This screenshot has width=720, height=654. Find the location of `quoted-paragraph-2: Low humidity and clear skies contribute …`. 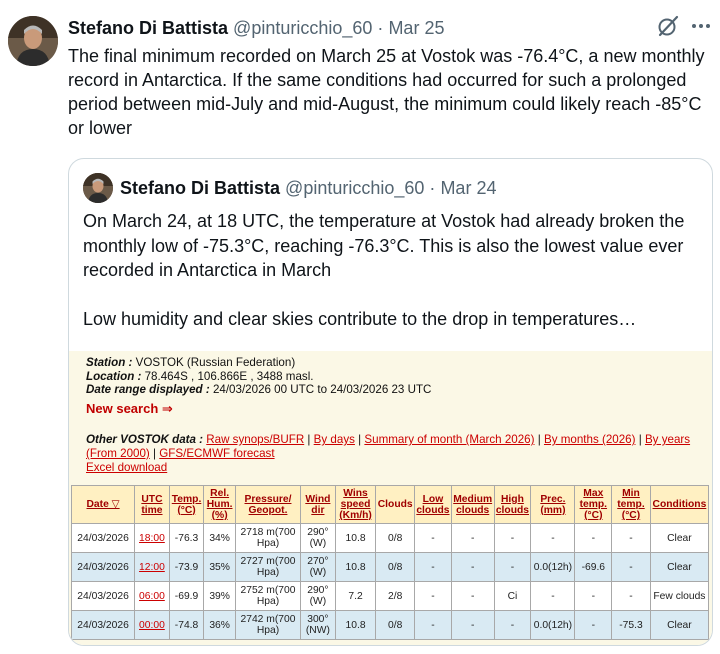

quoted-paragraph-2: Low humidity and clear skies contribute … is located at coordinates (360, 318).